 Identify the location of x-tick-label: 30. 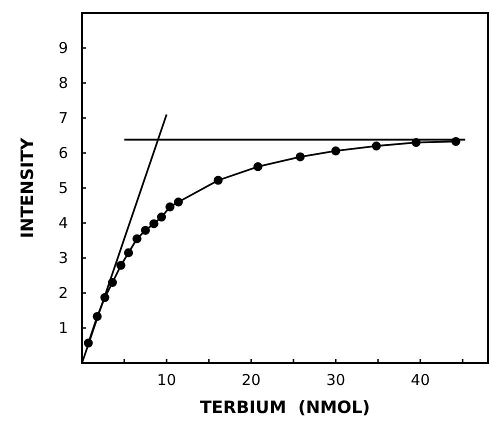
(336, 380).